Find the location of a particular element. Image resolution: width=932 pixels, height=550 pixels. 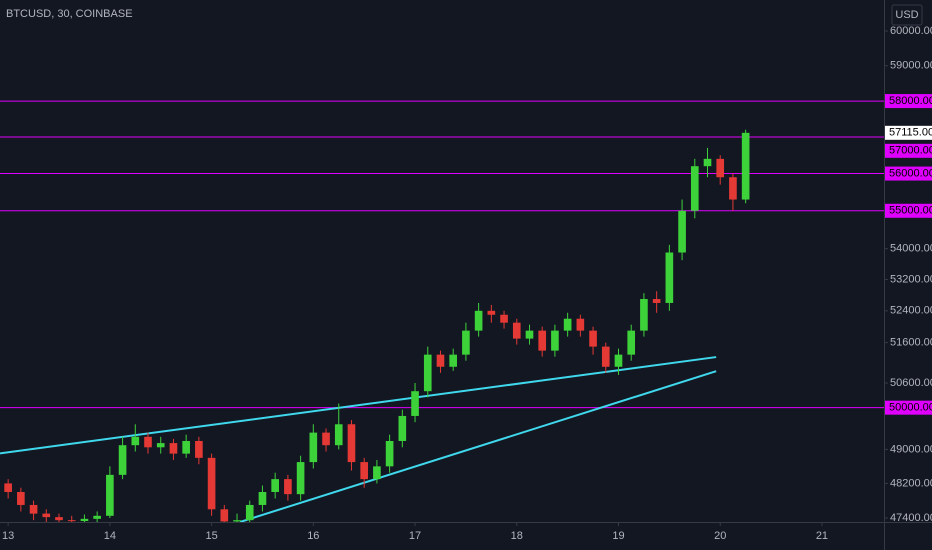

x-tick-label: 16 is located at coordinates (313, 536).